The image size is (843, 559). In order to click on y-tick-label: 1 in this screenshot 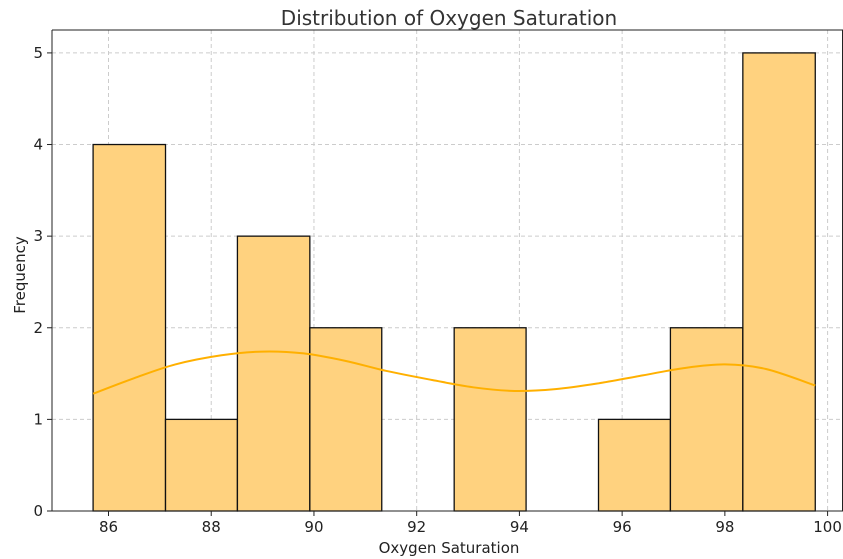, I will do `click(38, 419)`.